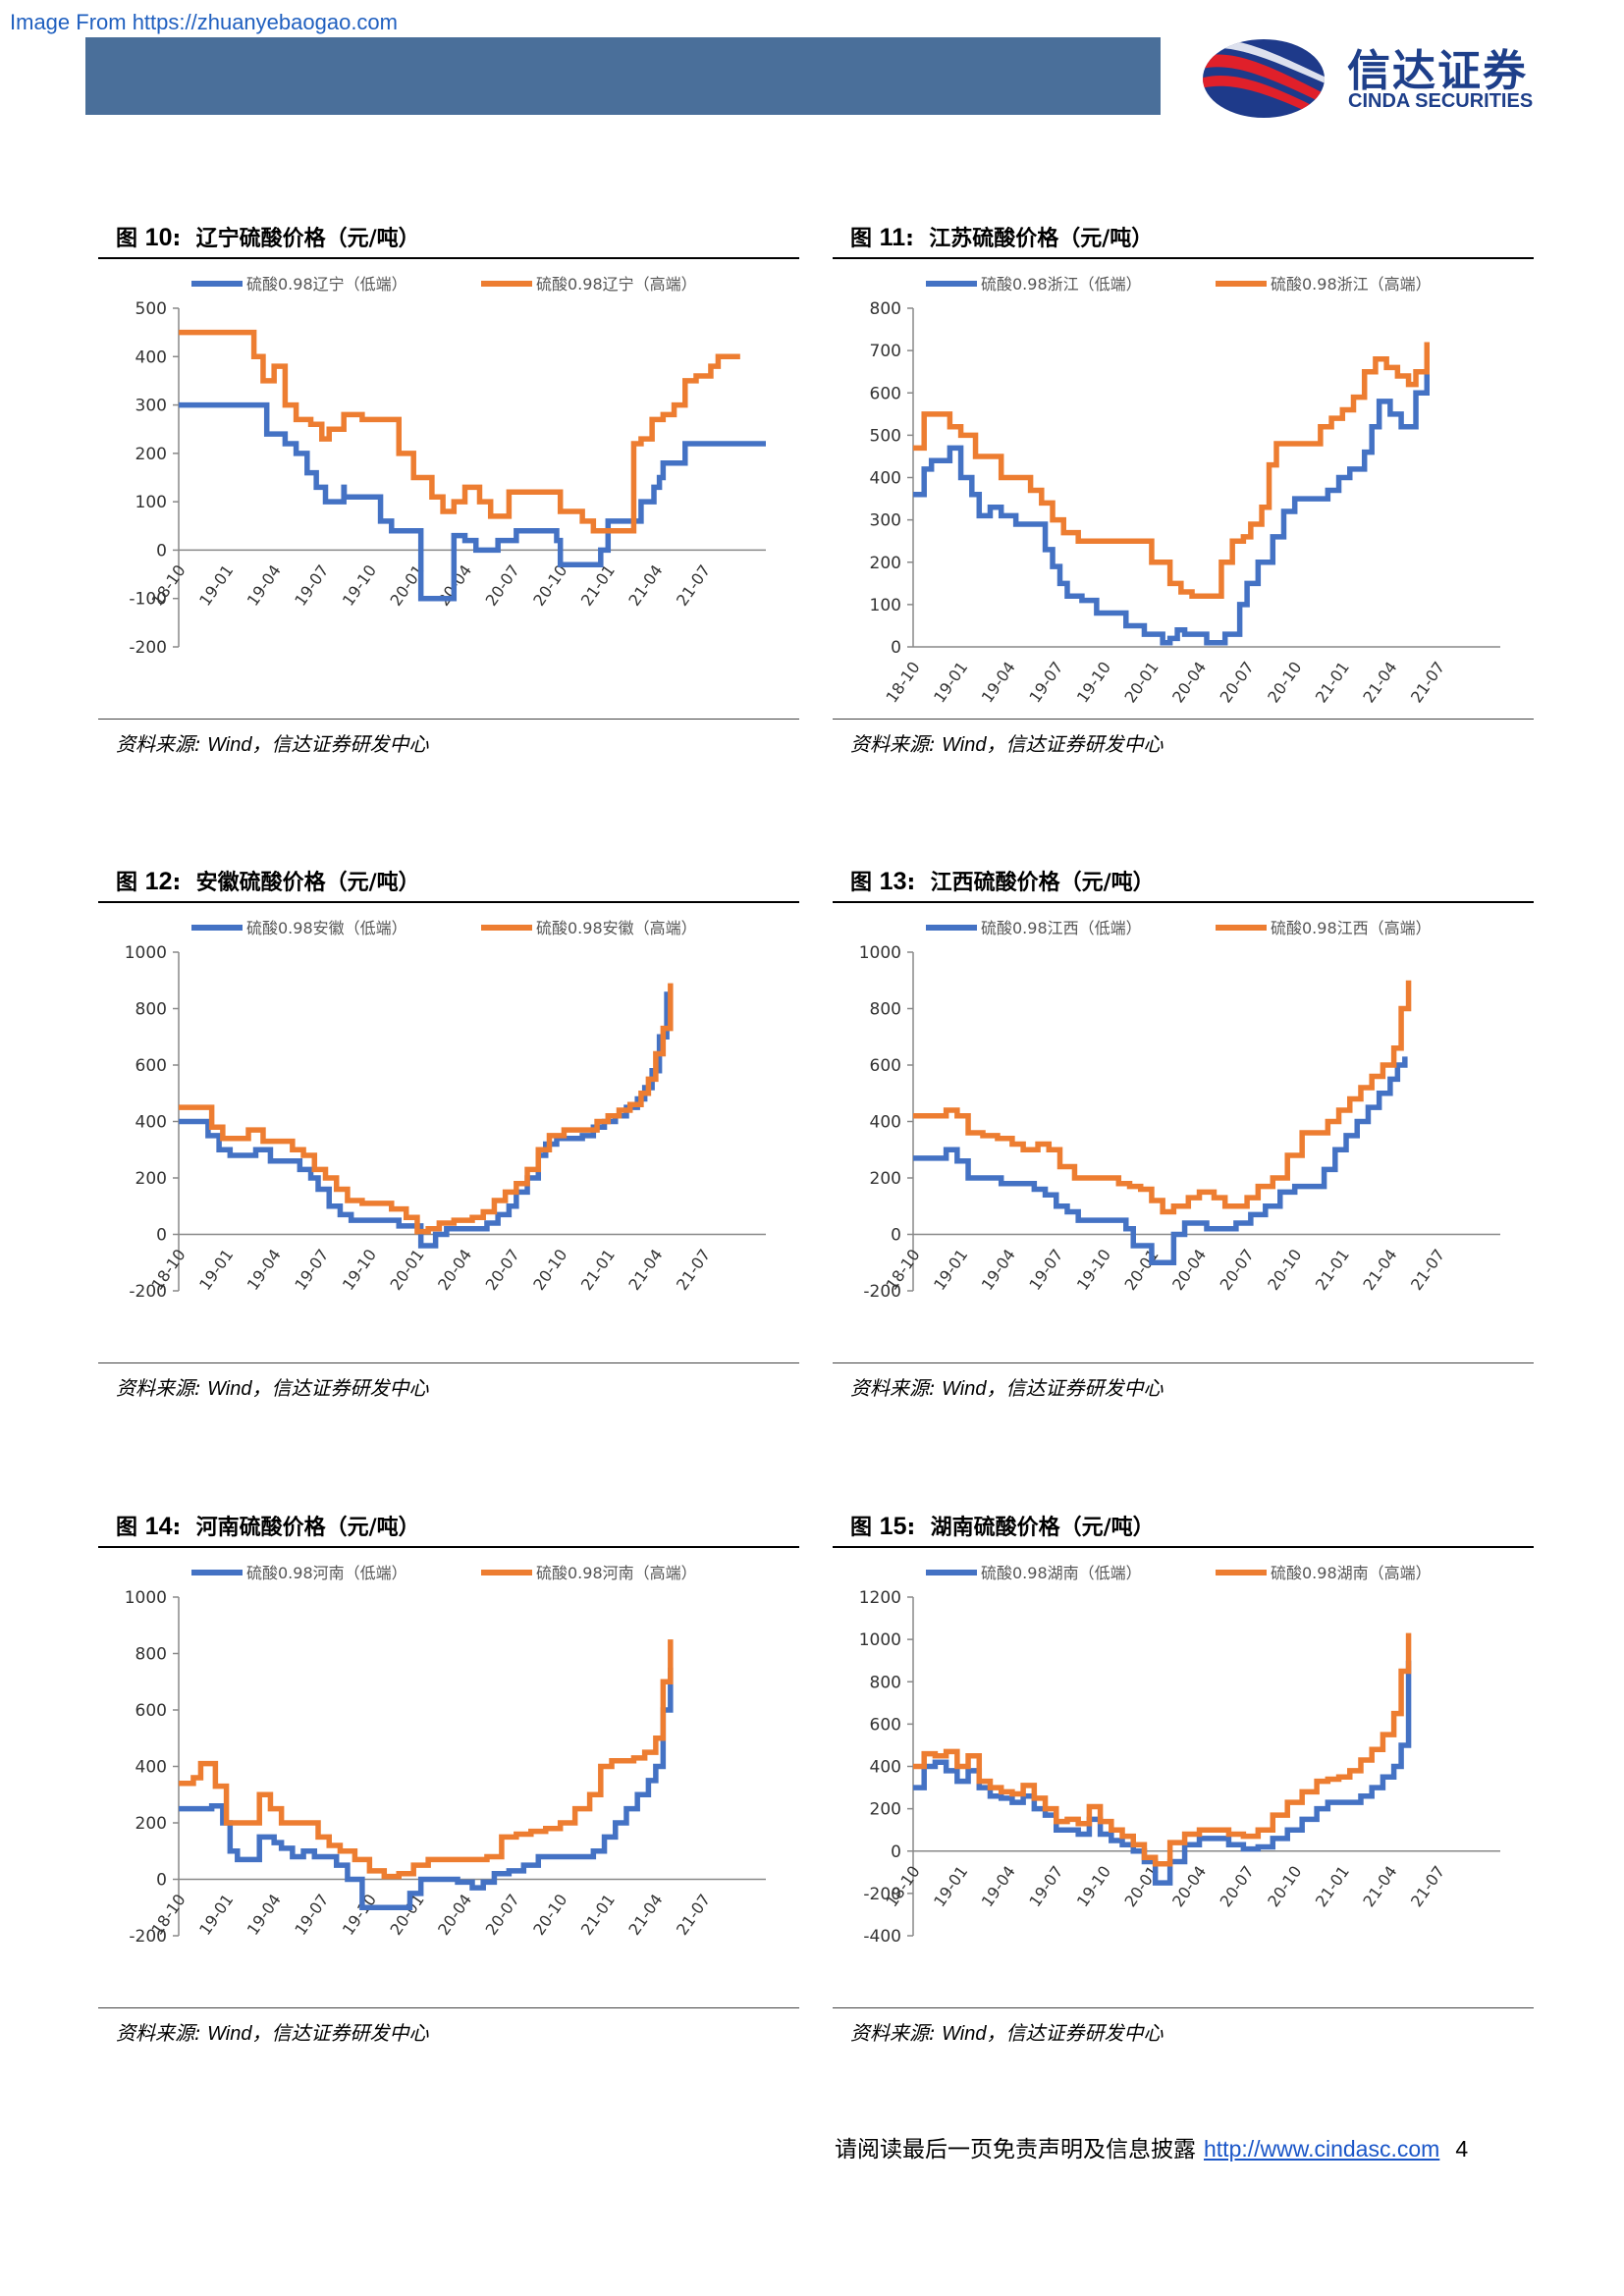 Image resolution: width=1624 pixels, height=2296 pixels. I want to click on x-tick-label: 19-04, so click(264, 1915).